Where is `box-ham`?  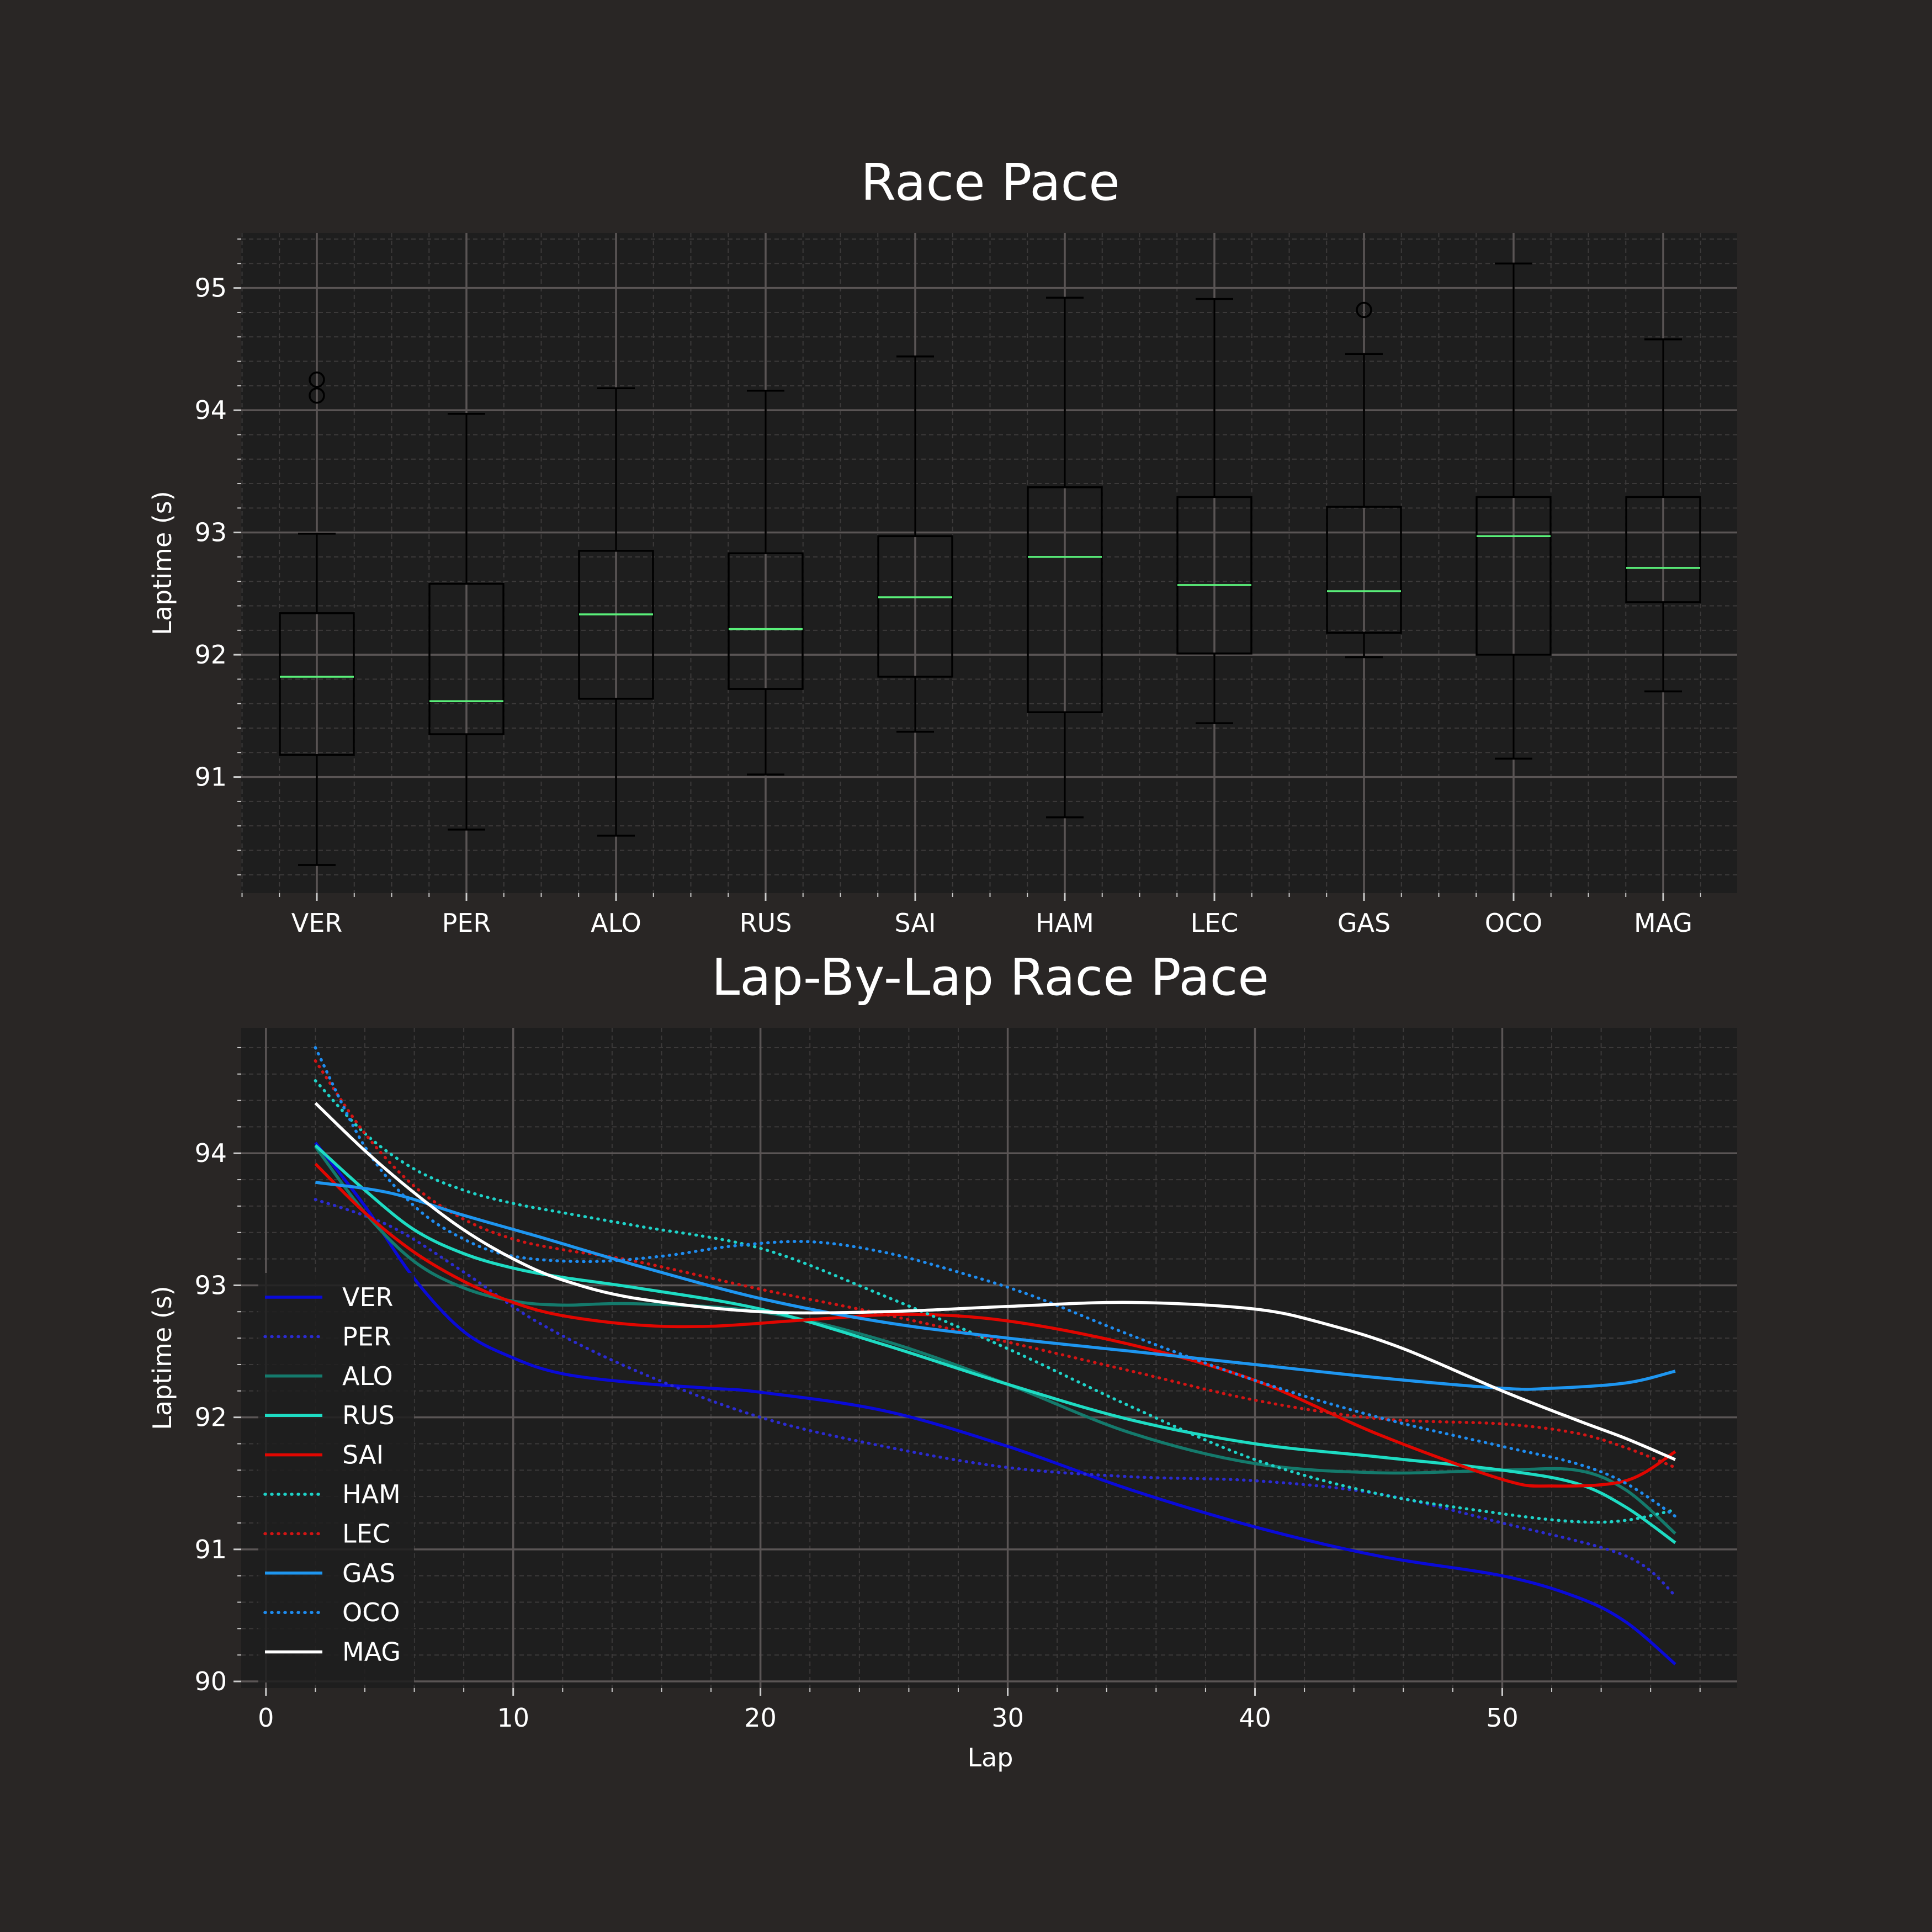 box-ham is located at coordinates (1065, 557).